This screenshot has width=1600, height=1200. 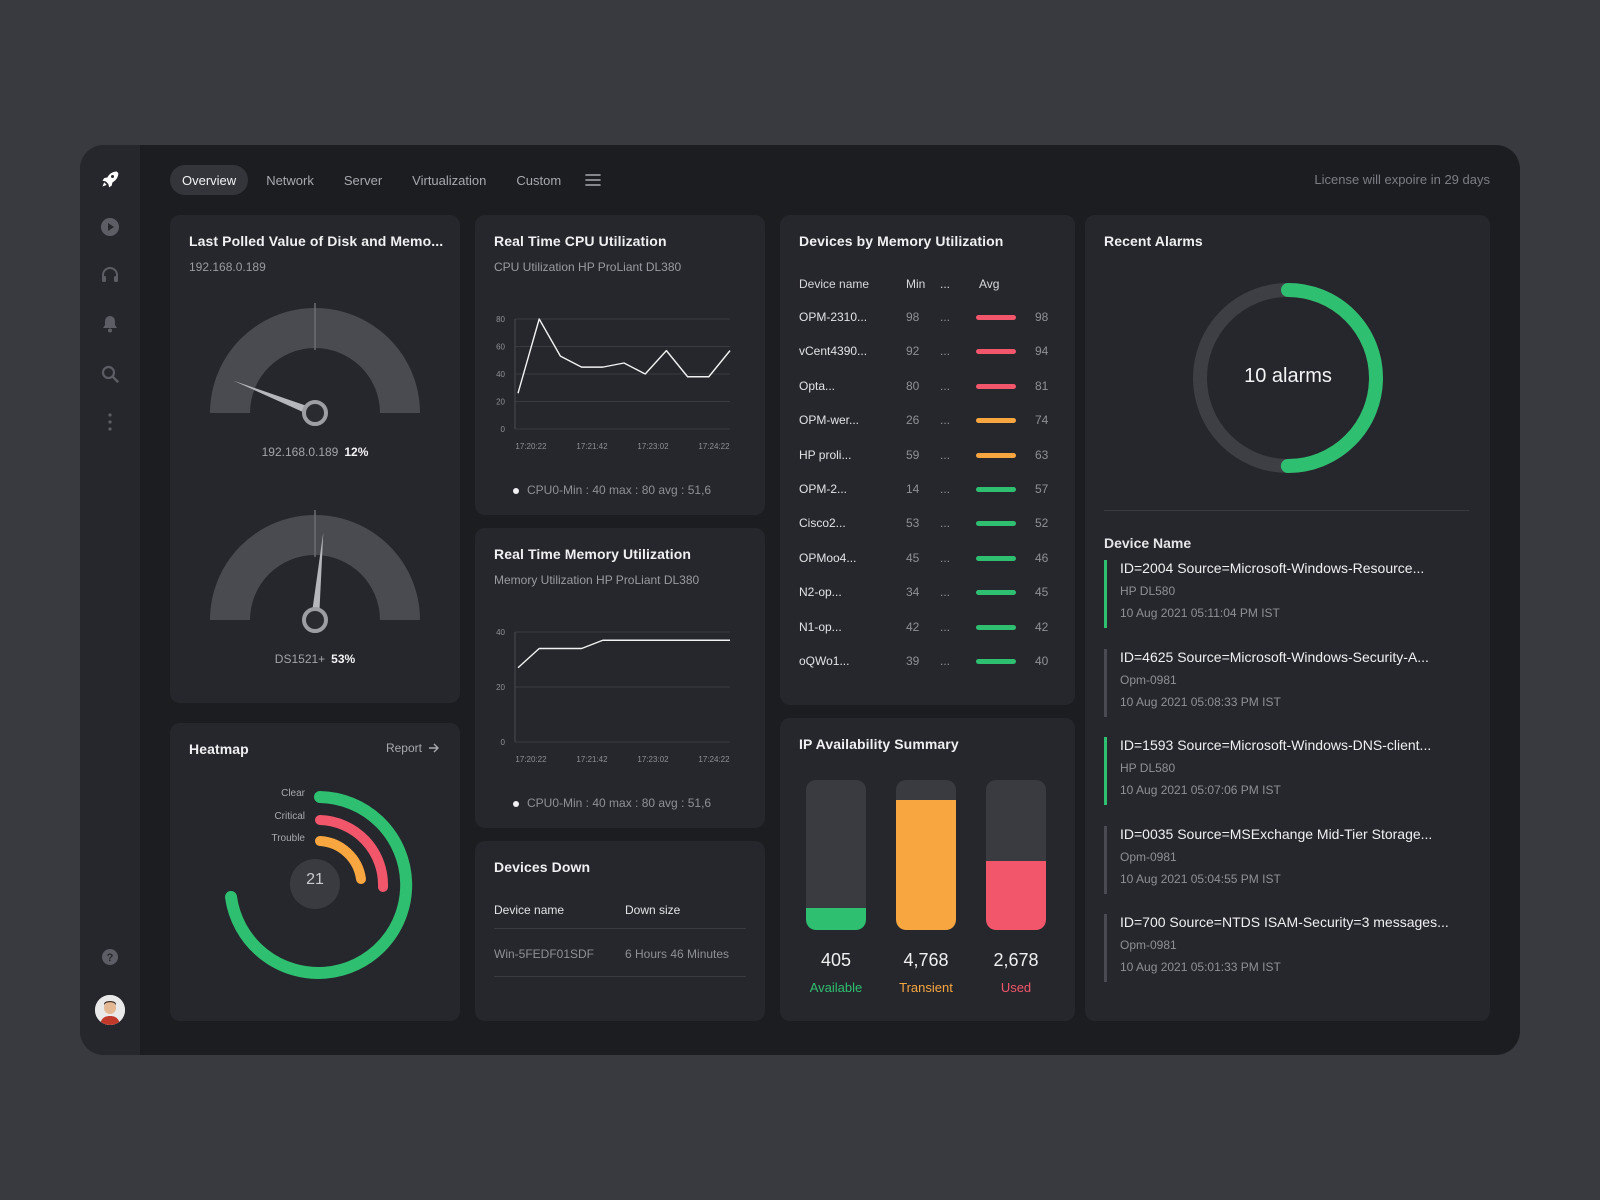 What do you see at coordinates (612, 803) in the screenshot?
I see `memory-legend: CPU0-Min : 40 max : 80 avg : 51,6` at bounding box center [612, 803].